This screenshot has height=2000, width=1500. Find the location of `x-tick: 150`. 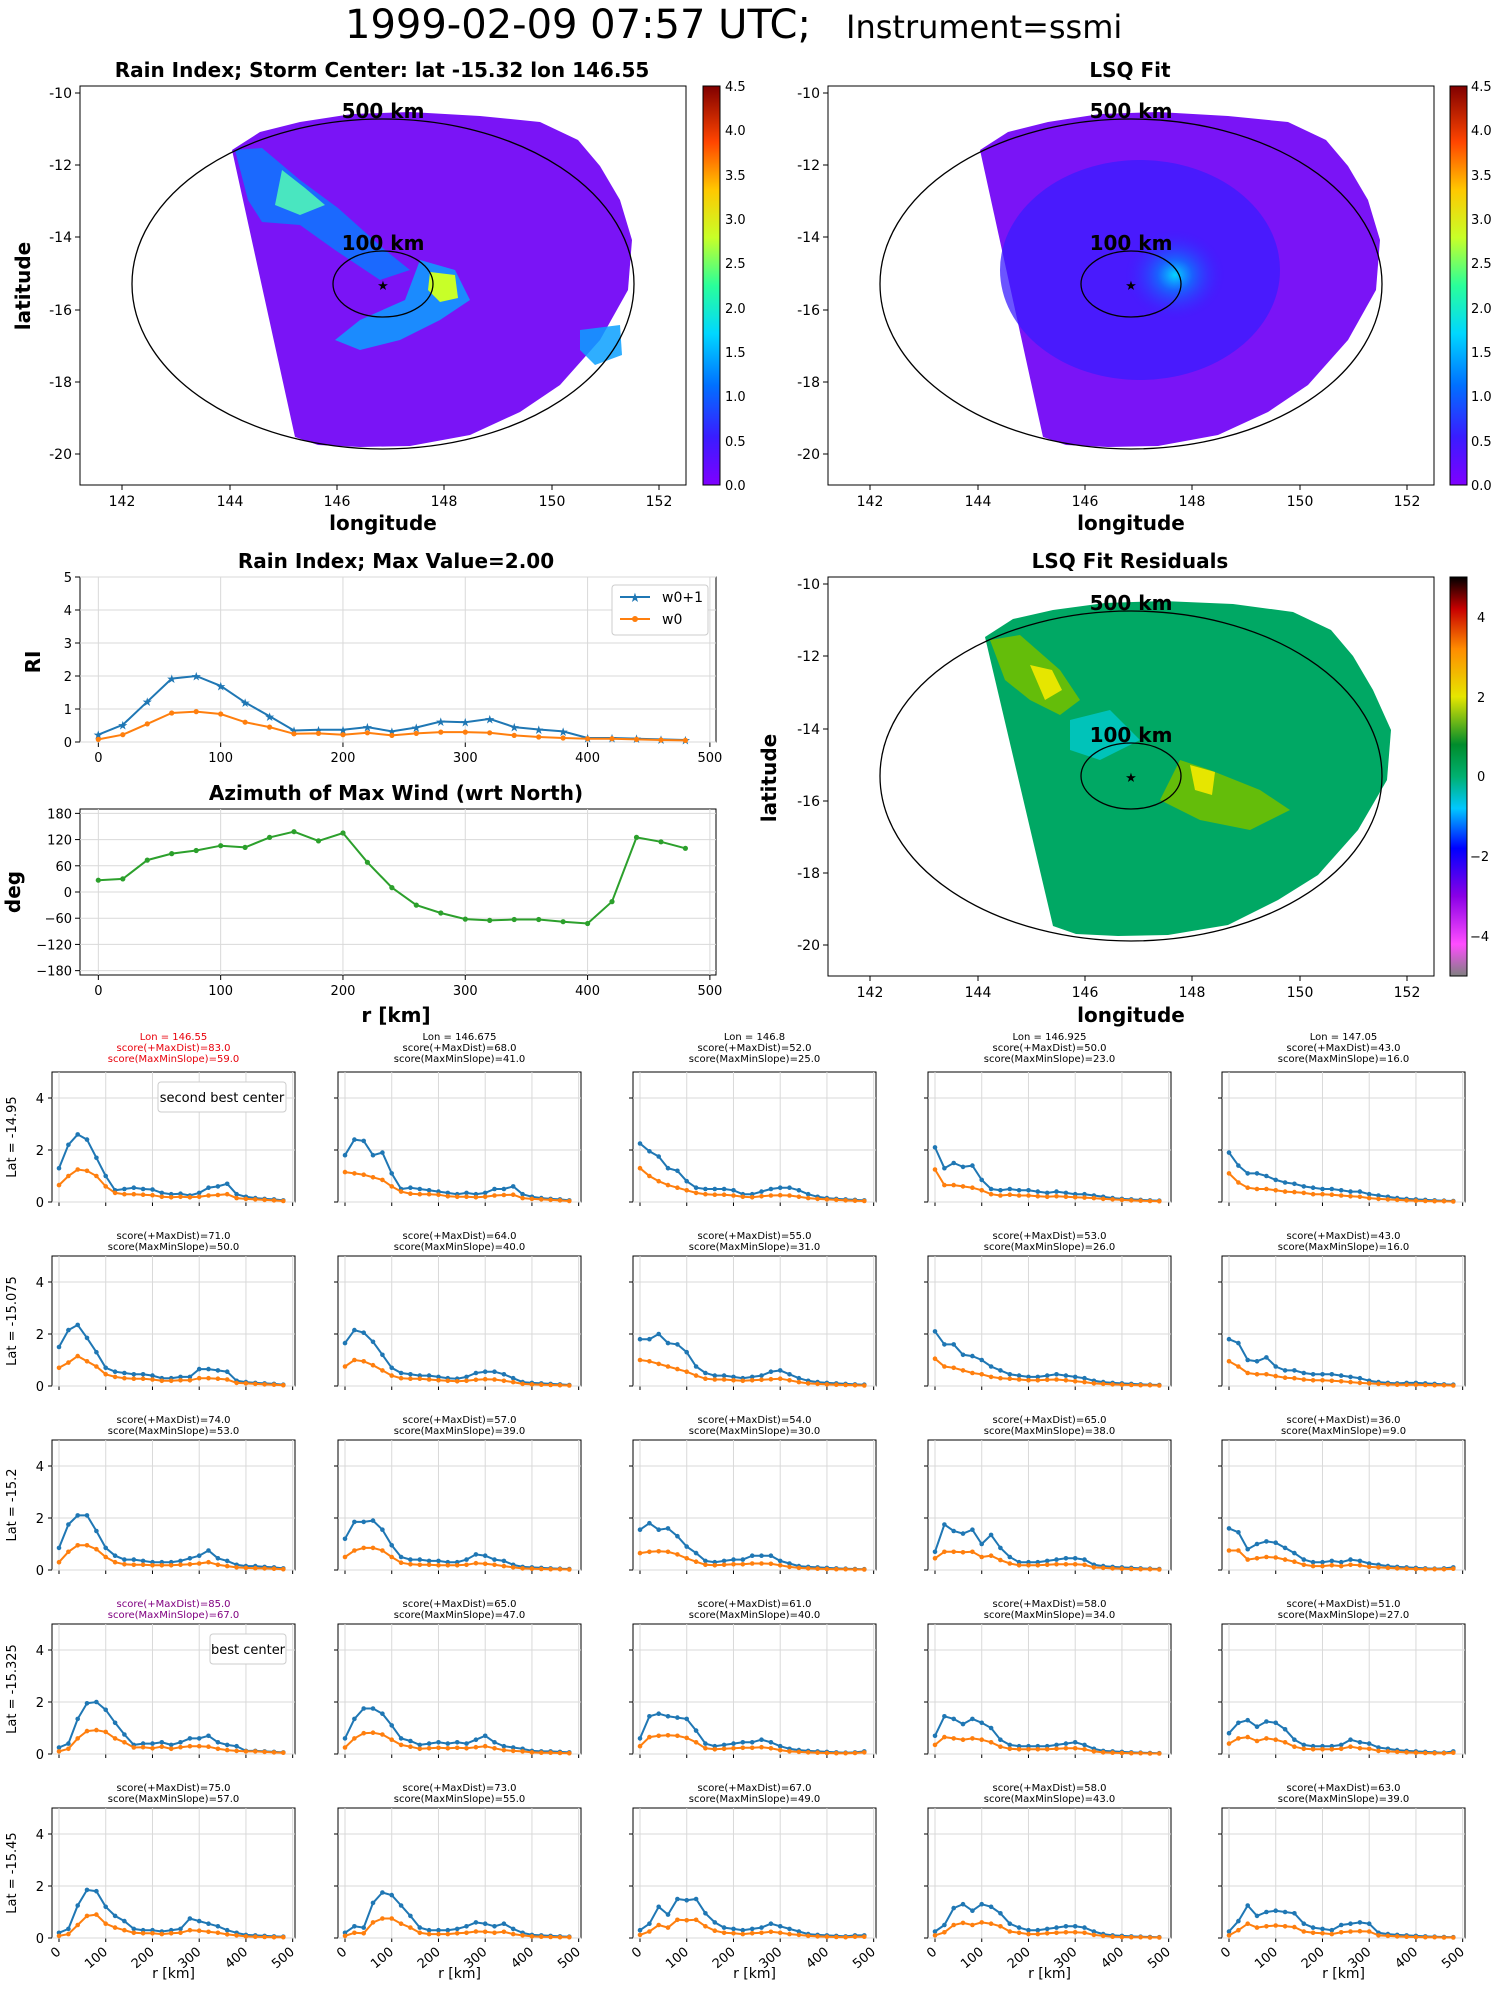

x-tick: 150 is located at coordinates (1300, 988).